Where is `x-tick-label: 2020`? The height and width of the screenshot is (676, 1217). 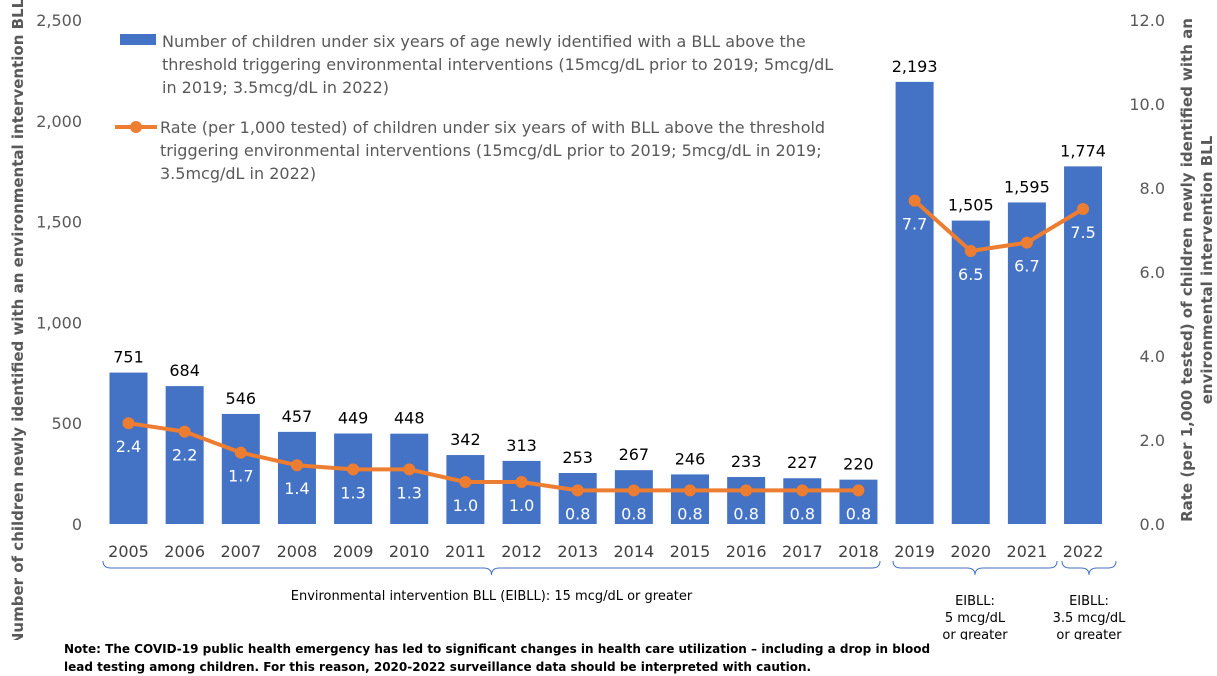
x-tick-label: 2020 is located at coordinates (970, 551).